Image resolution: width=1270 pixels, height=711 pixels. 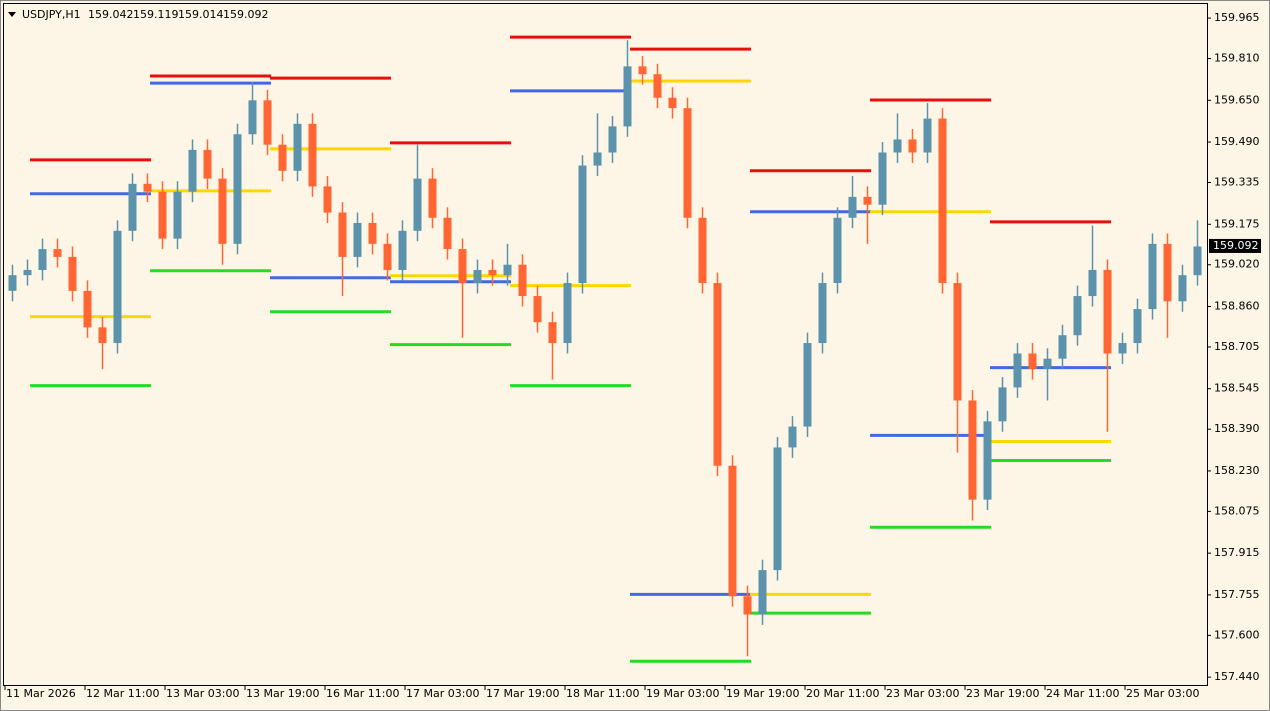 I want to click on price-label: 159.092, so click(x=1236, y=245).